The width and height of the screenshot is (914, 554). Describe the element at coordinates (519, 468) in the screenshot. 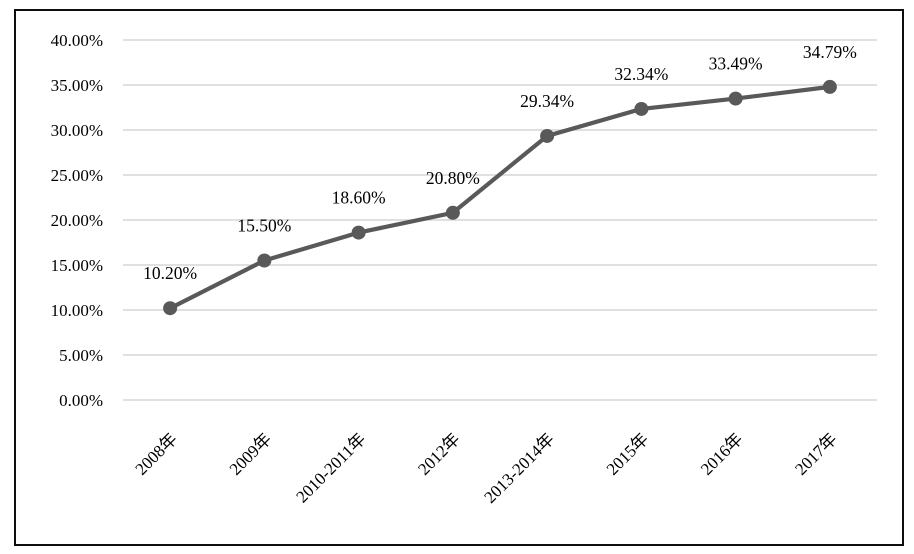

I see `x-axis-tick-label: 2013-2014年` at that location.